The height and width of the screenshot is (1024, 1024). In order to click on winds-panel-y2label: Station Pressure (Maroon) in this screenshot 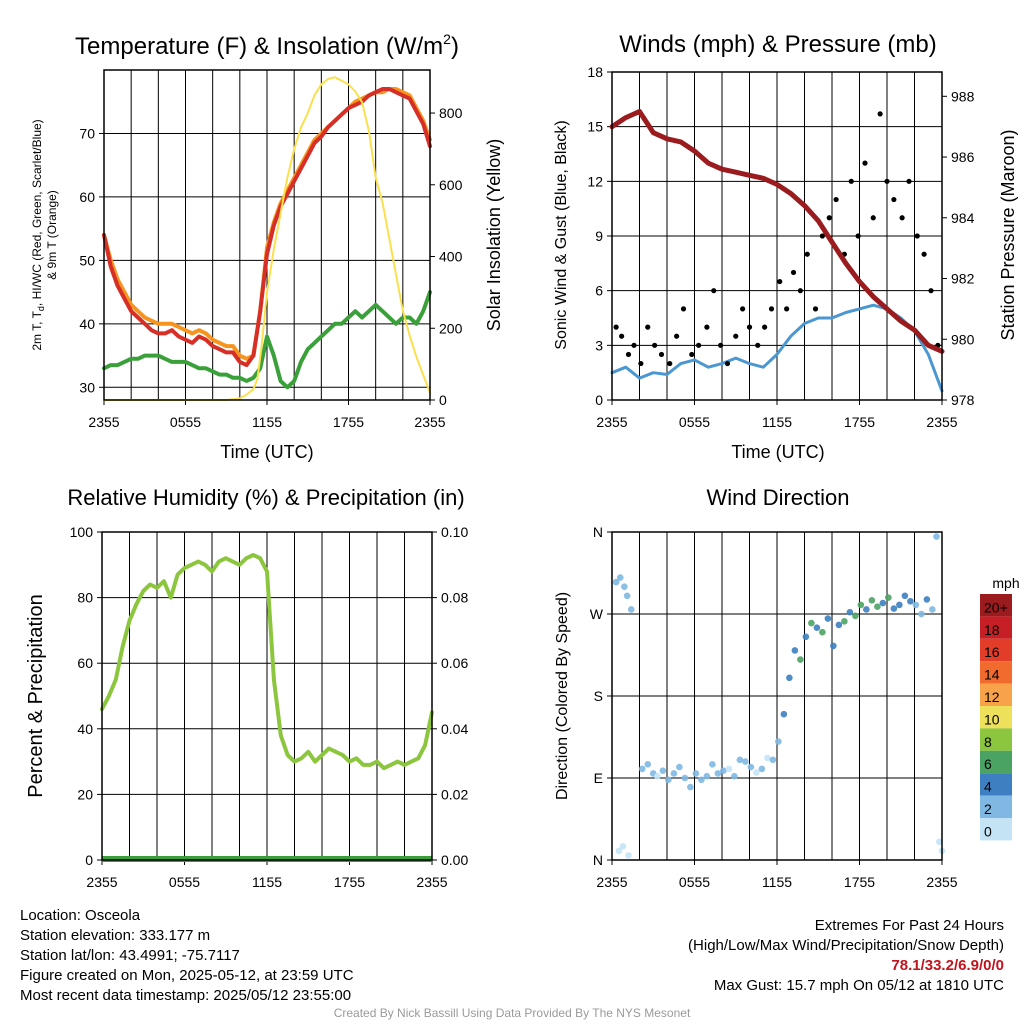, I will do `click(1008, 234)`.